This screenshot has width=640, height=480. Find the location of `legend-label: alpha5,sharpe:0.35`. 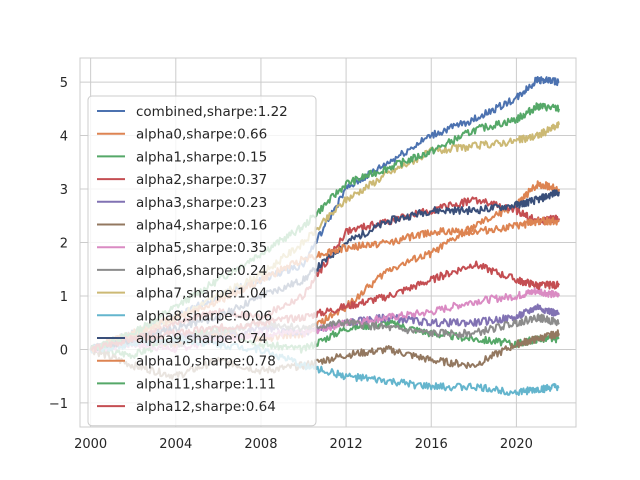

legend-label: alpha5,sharpe:0.35 is located at coordinates (201, 248).